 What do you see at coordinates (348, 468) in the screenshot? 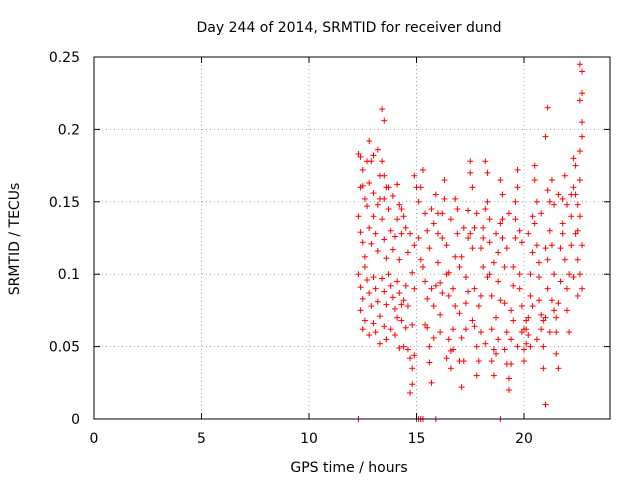
I see `x-axis-label: GPS time / hours` at bounding box center [348, 468].